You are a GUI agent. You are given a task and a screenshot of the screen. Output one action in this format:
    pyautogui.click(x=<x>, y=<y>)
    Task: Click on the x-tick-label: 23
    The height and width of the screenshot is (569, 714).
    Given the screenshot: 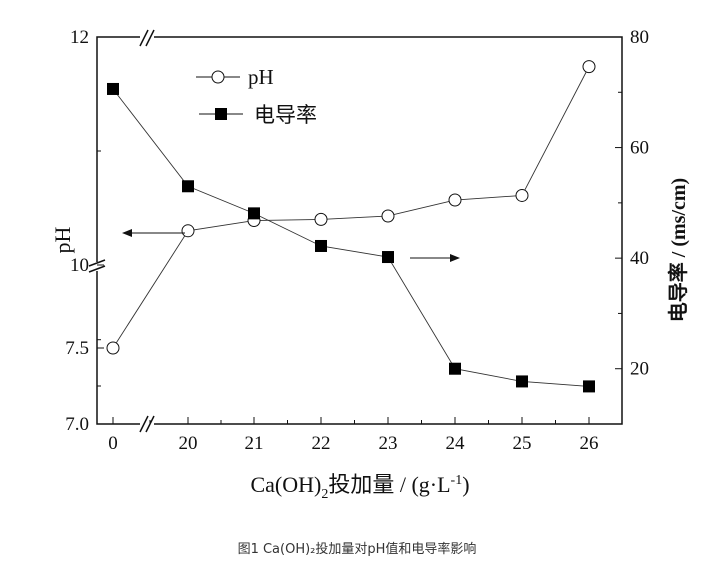 What is the action you would take?
    pyautogui.click(x=388, y=443)
    